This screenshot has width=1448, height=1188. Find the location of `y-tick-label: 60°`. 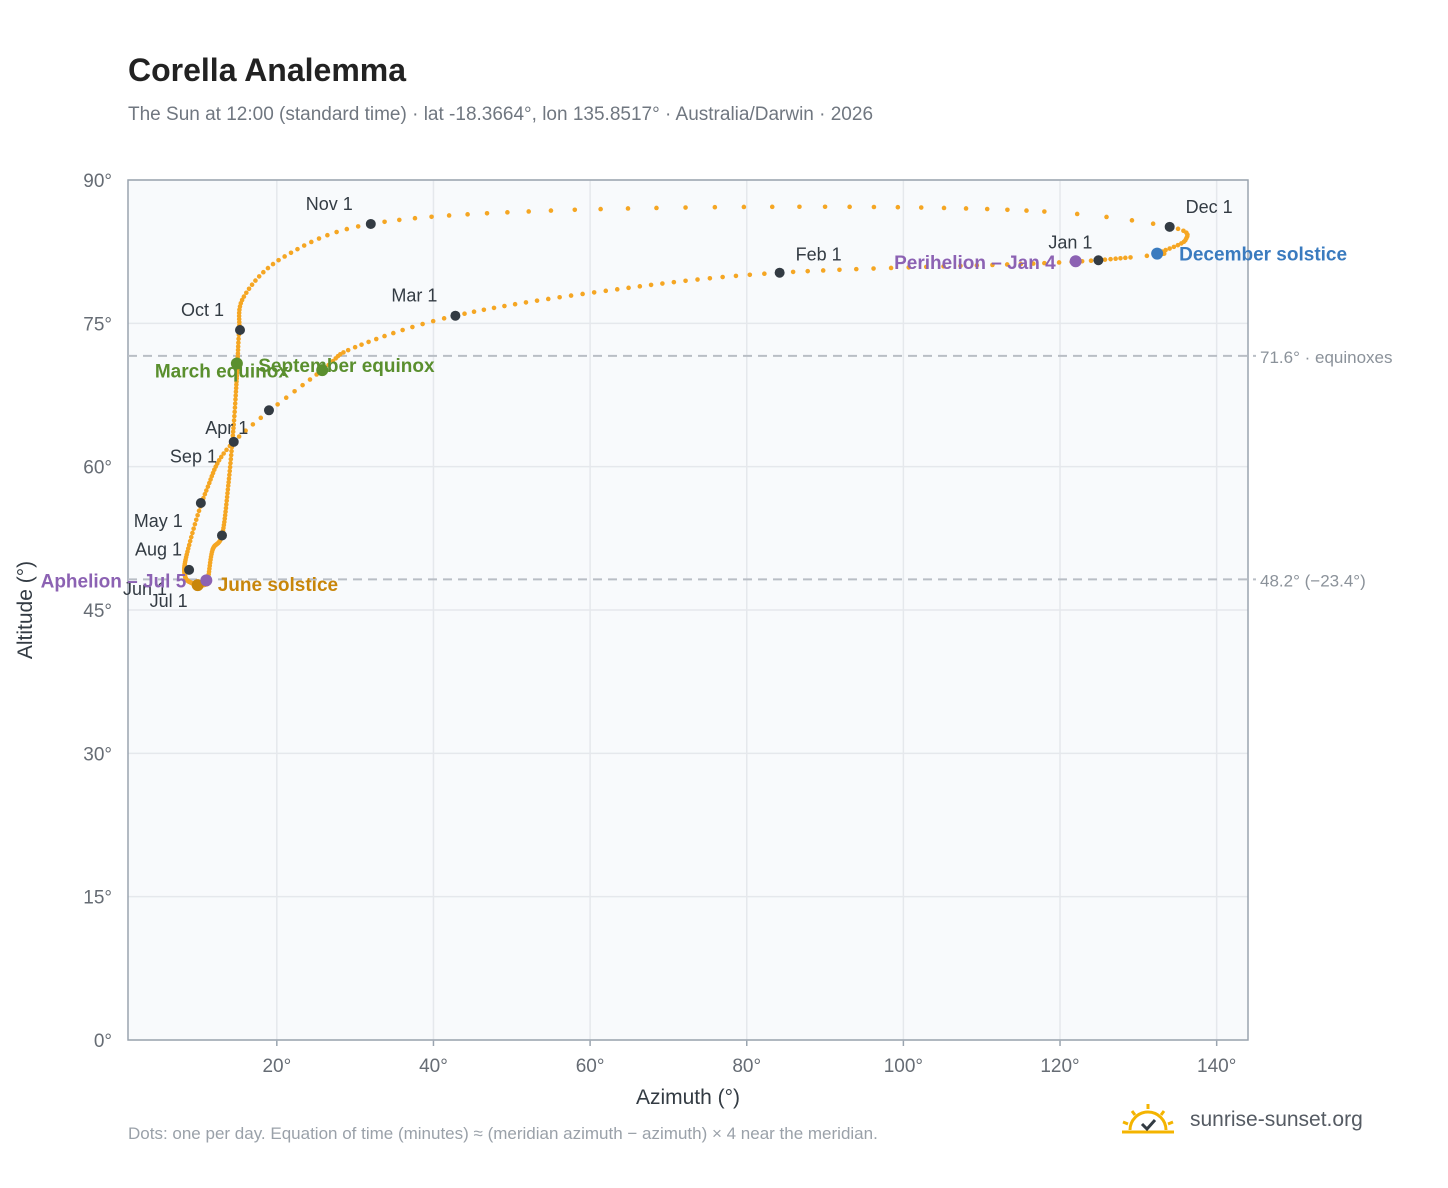

y-tick-label: 60° is located at coordinates (97, 468).